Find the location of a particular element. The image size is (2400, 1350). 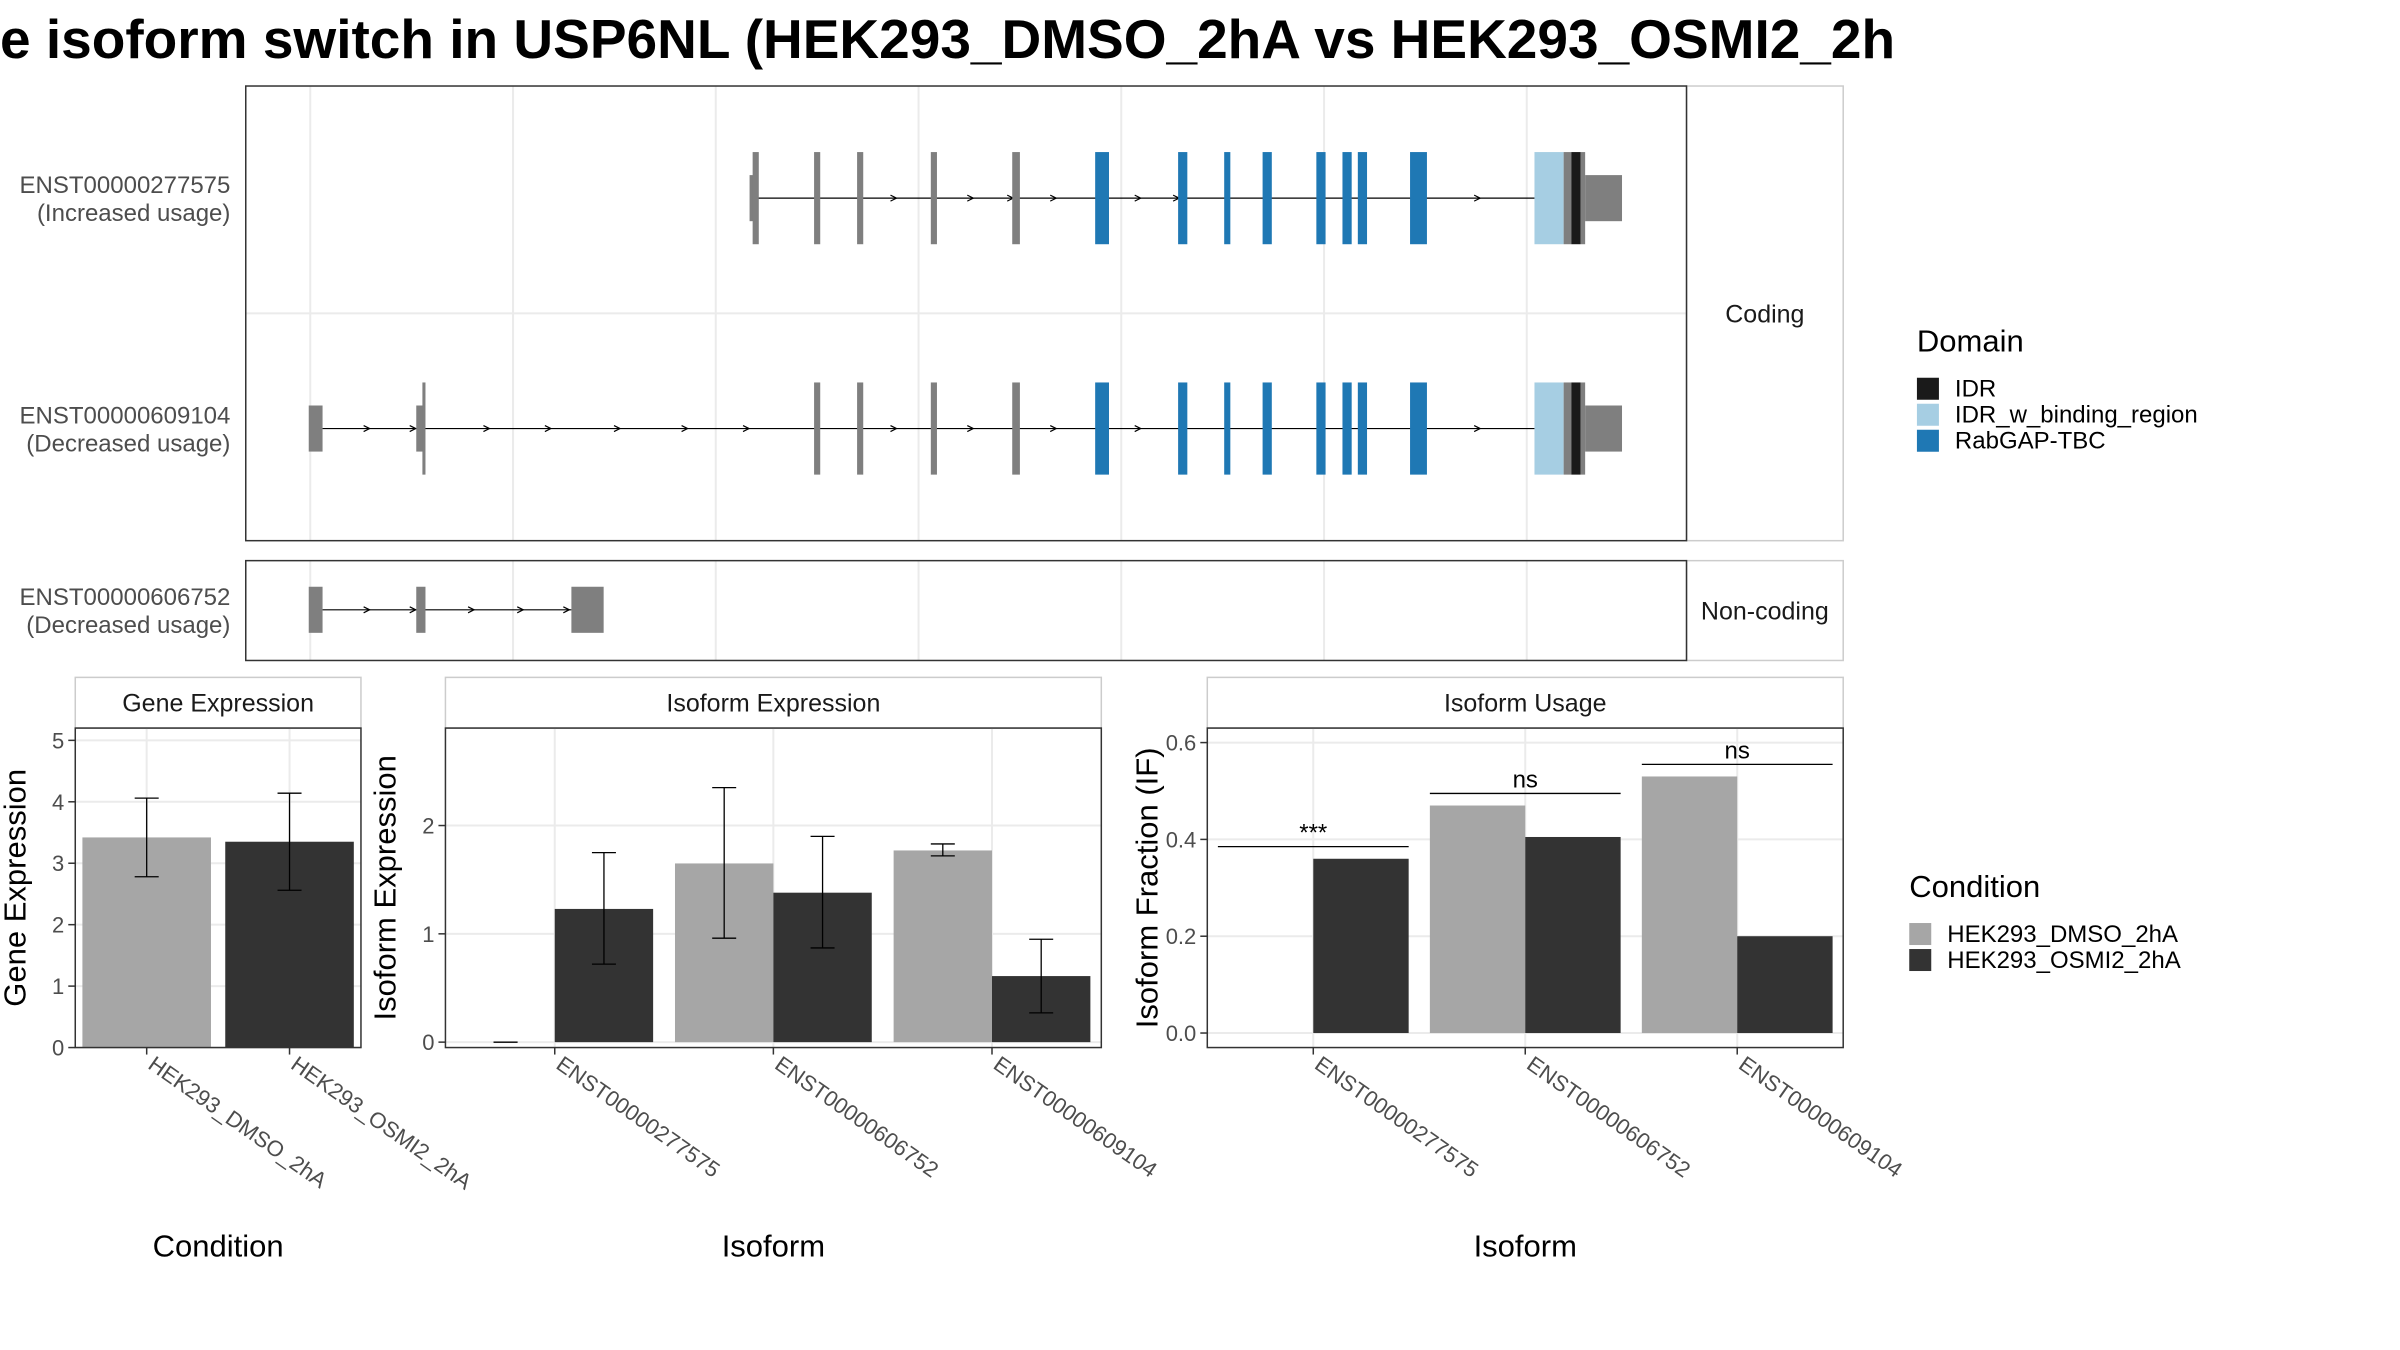

significance-label: ns is located at coordinates (1525, 779).